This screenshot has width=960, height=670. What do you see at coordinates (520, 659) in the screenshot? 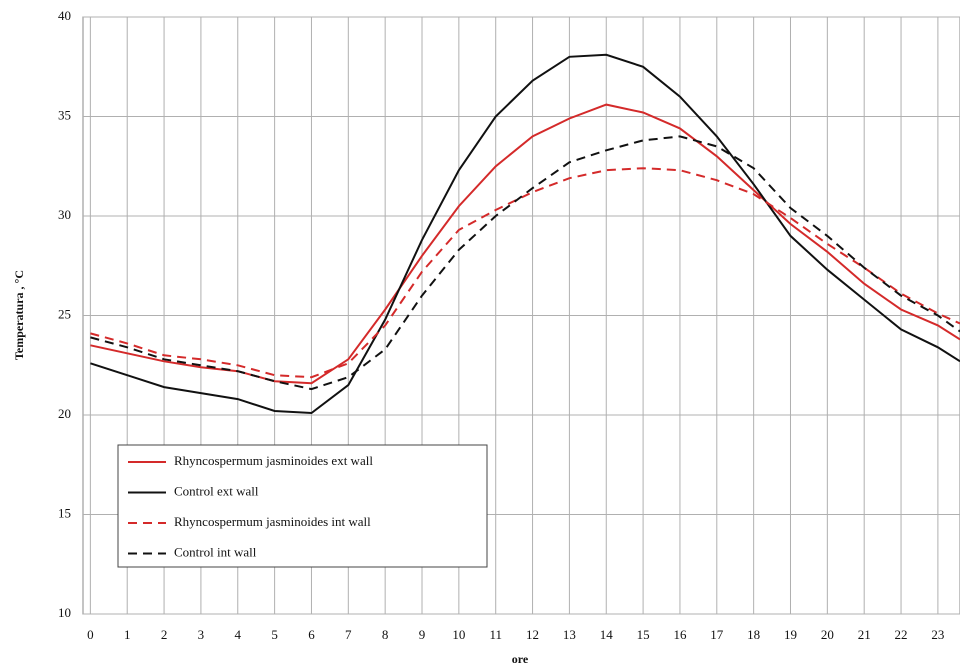
I see `x-axis-label: ore` at bounding box center [520, 659].